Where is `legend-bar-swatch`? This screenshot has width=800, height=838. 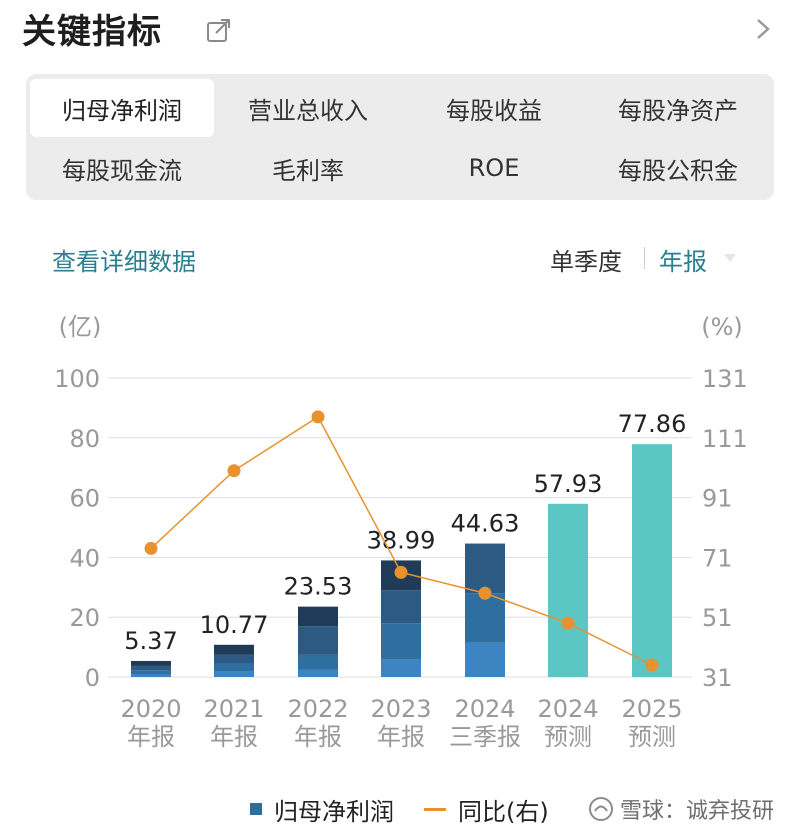
legend-bar-swatch is located at coordinates (256, 809).